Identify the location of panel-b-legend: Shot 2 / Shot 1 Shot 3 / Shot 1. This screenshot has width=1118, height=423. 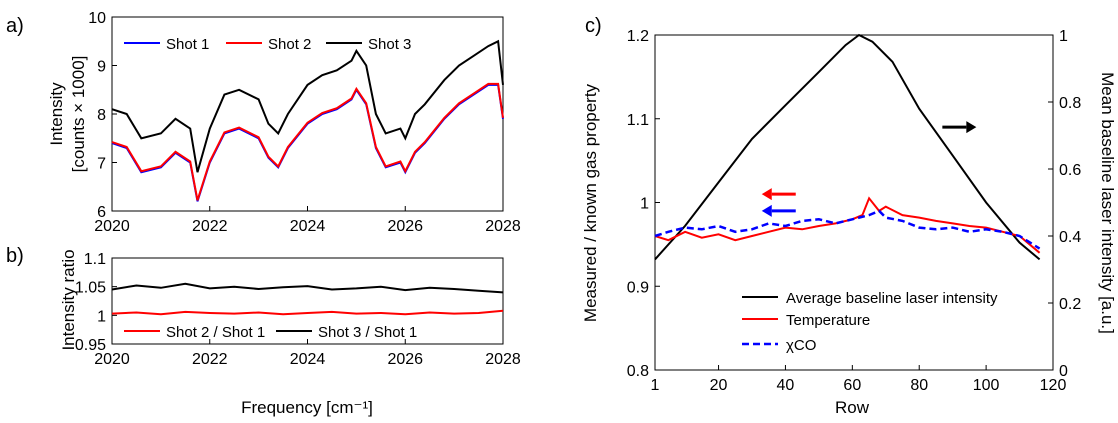
(270, 332).